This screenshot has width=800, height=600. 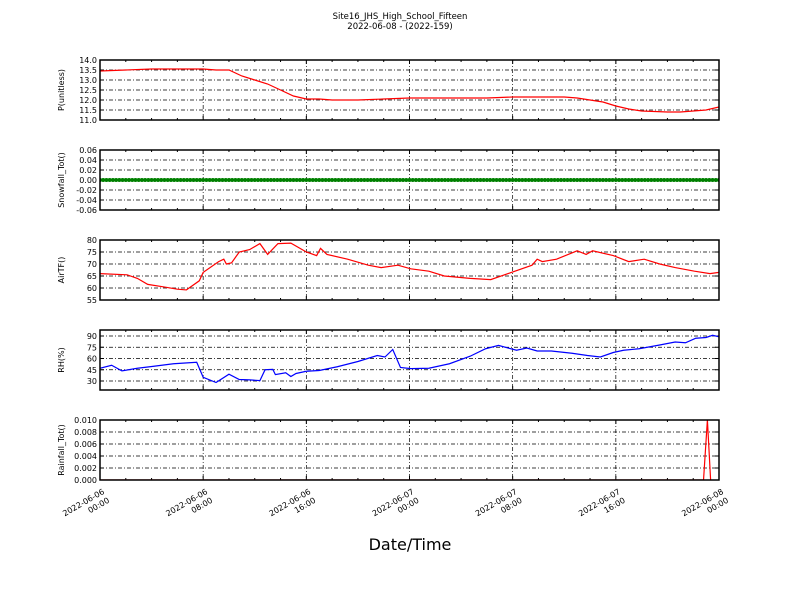 I want to click on y-tick-label: 0.006, so click(x=85, y=444).